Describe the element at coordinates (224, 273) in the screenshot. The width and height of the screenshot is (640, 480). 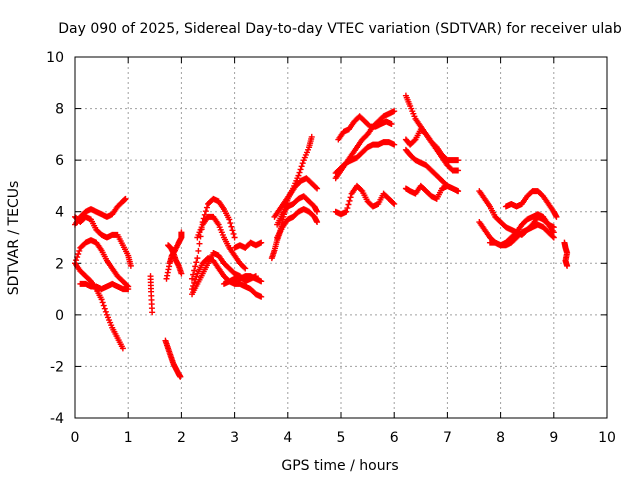
I see `series-arc13` at that location.